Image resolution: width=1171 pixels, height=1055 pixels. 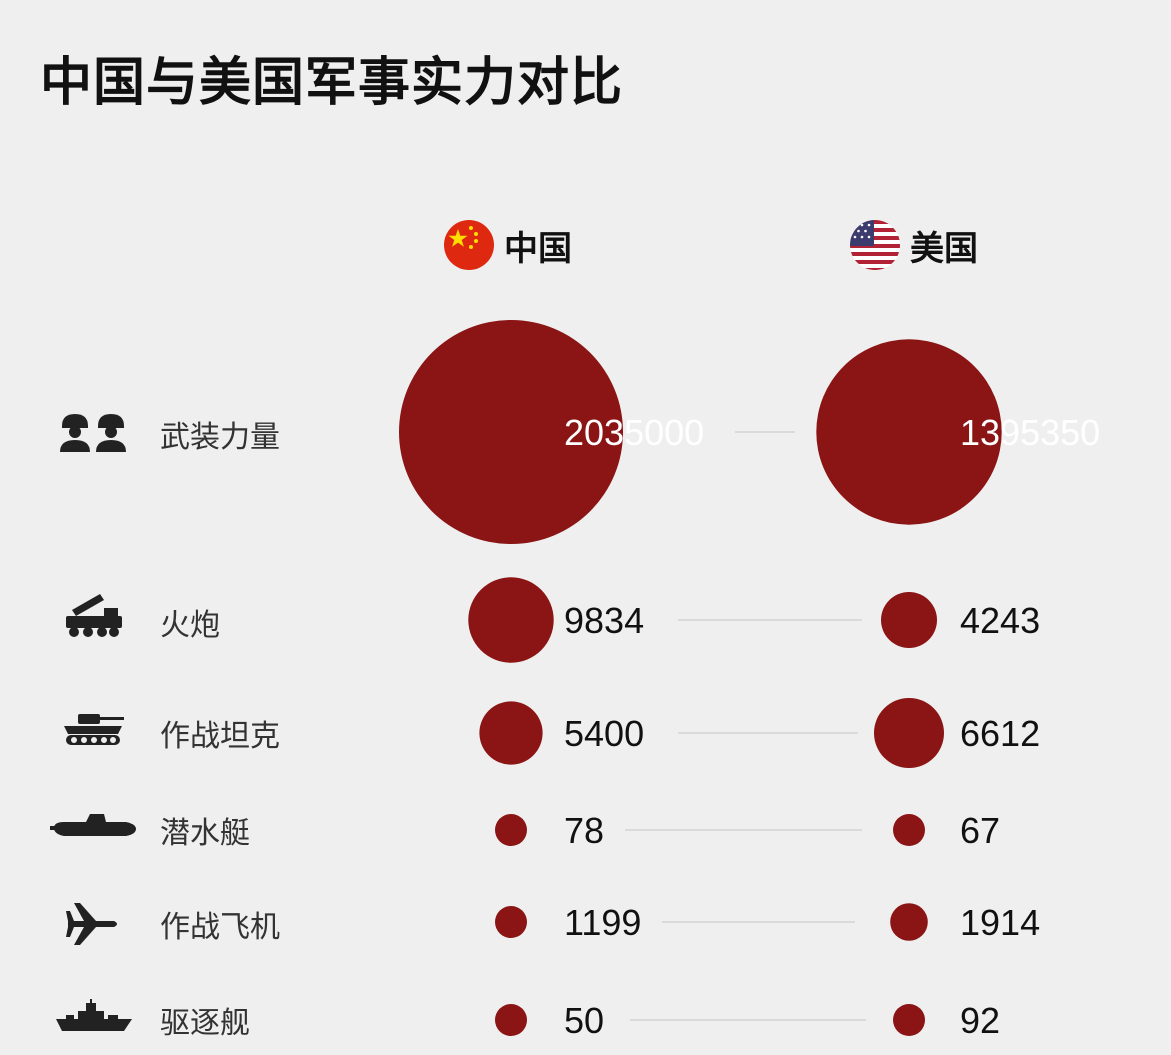 What do you see at coordinates (1000, 922) in the screenshot?
I see `value-label-usa-4: 1914` at bounding box center [1000, 922].